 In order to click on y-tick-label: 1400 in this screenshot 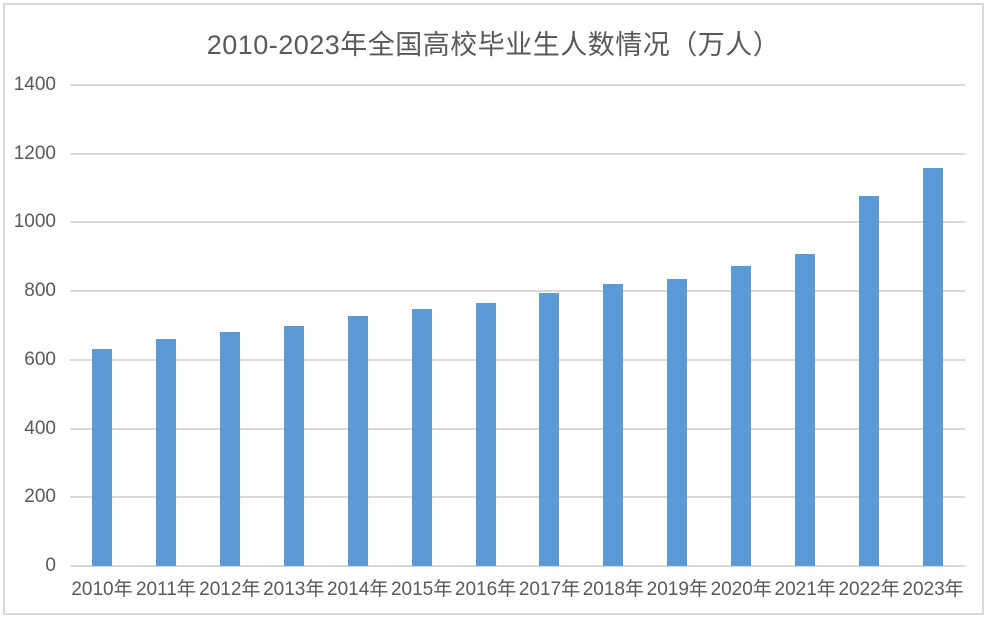, I will do `click(34, 84)`.